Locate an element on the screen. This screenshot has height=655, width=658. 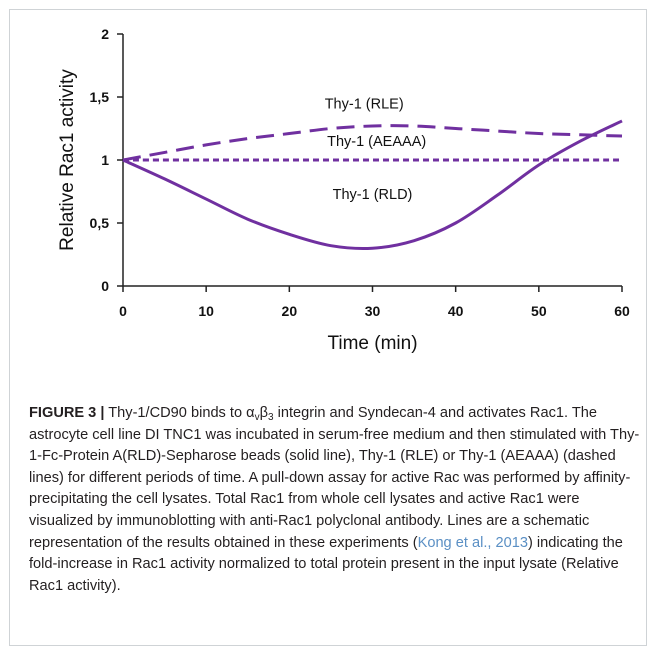
y-axis-title: Relative Rac1 activity is located at coordinates (67, 160).